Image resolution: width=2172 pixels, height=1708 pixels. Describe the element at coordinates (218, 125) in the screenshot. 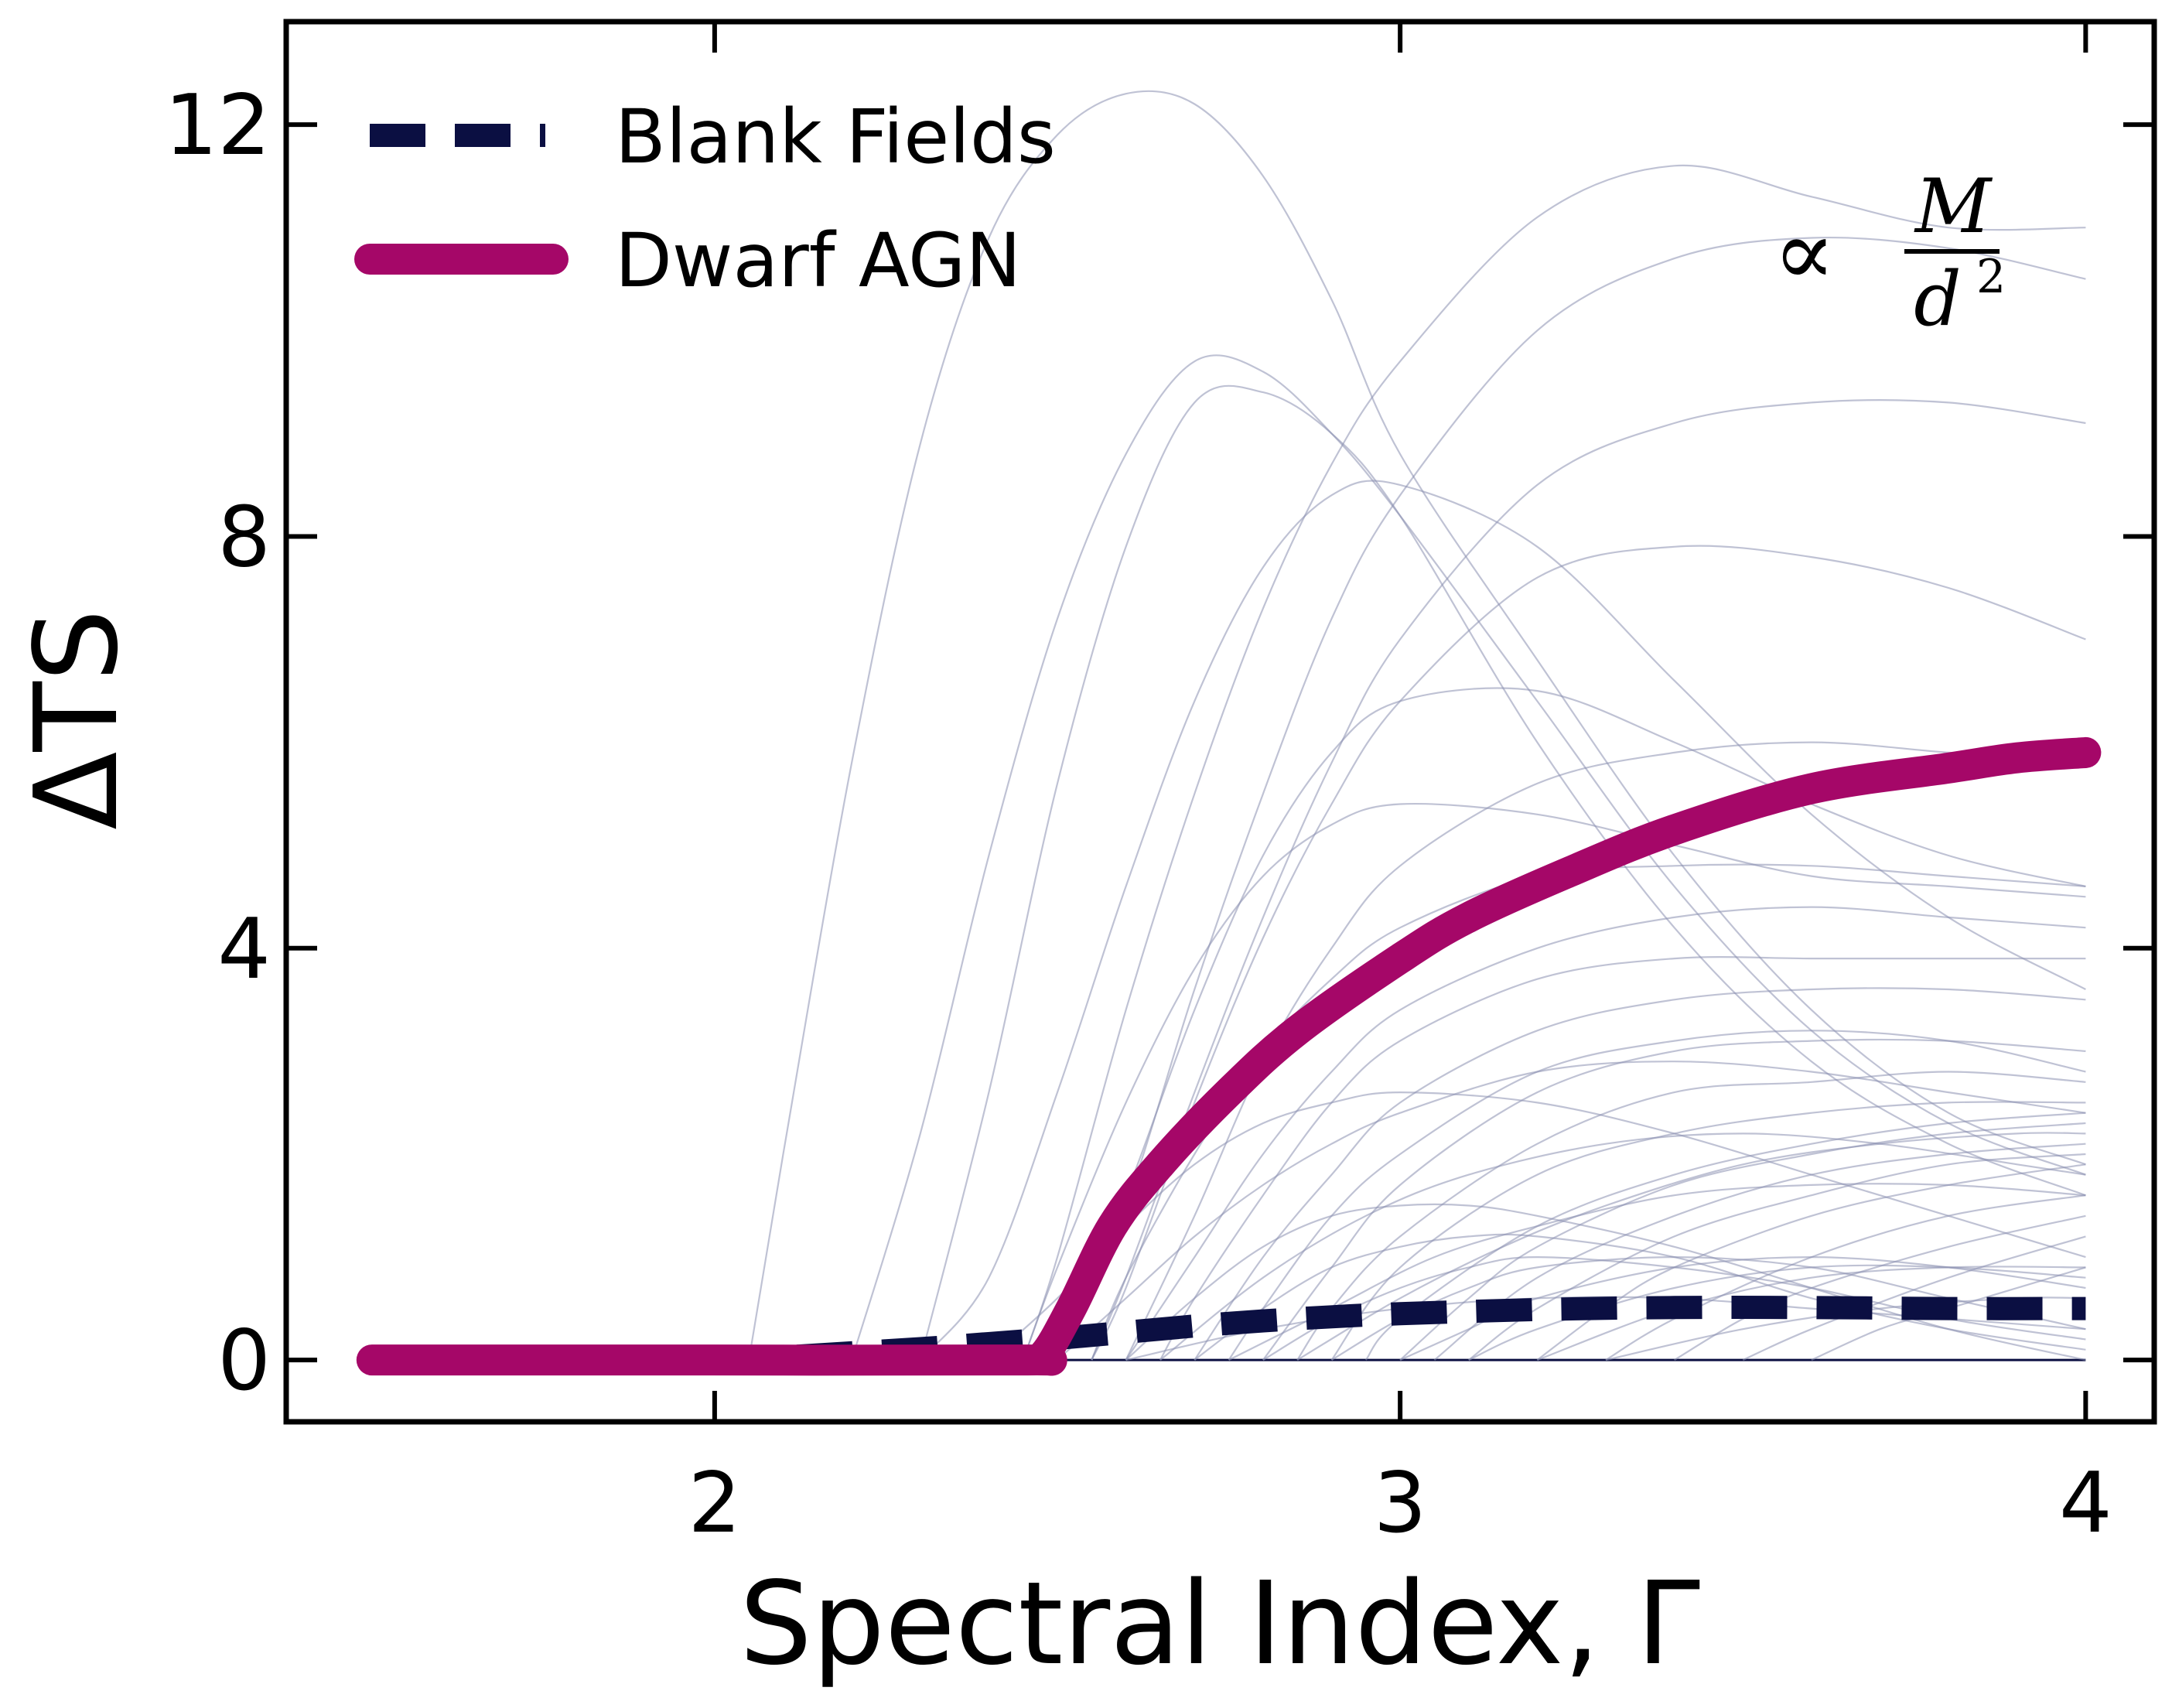

I see `y-tick-label-12: 12` at that location.